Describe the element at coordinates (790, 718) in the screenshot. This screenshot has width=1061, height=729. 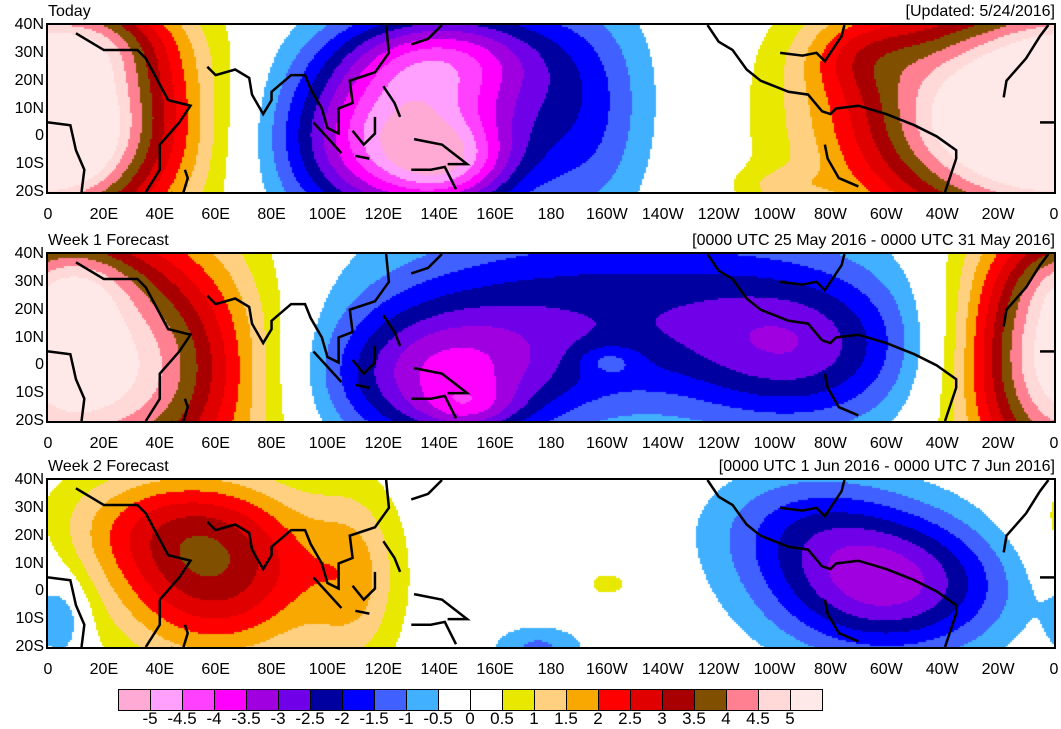
I see `colorbar-label: 5` at that location.